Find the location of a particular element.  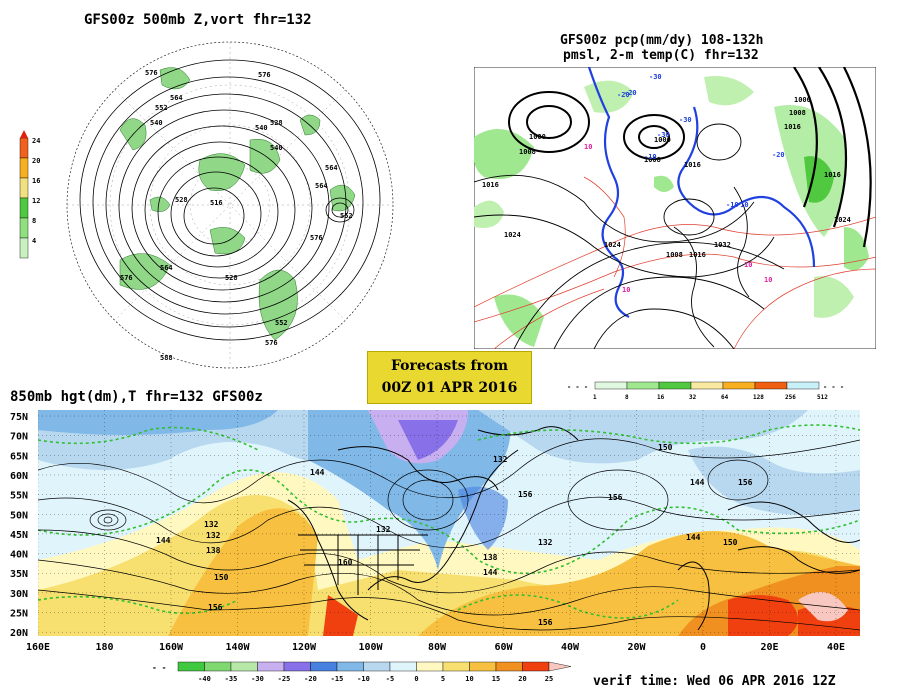

temp-legend-tick: -40 is located at coordinates (204, 679).